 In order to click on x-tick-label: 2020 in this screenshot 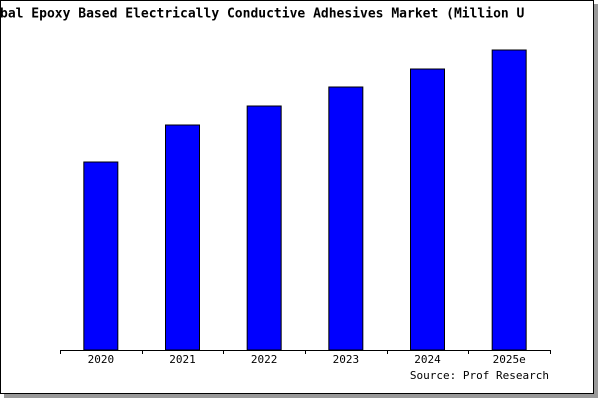, I will do `click(101, 359)`.